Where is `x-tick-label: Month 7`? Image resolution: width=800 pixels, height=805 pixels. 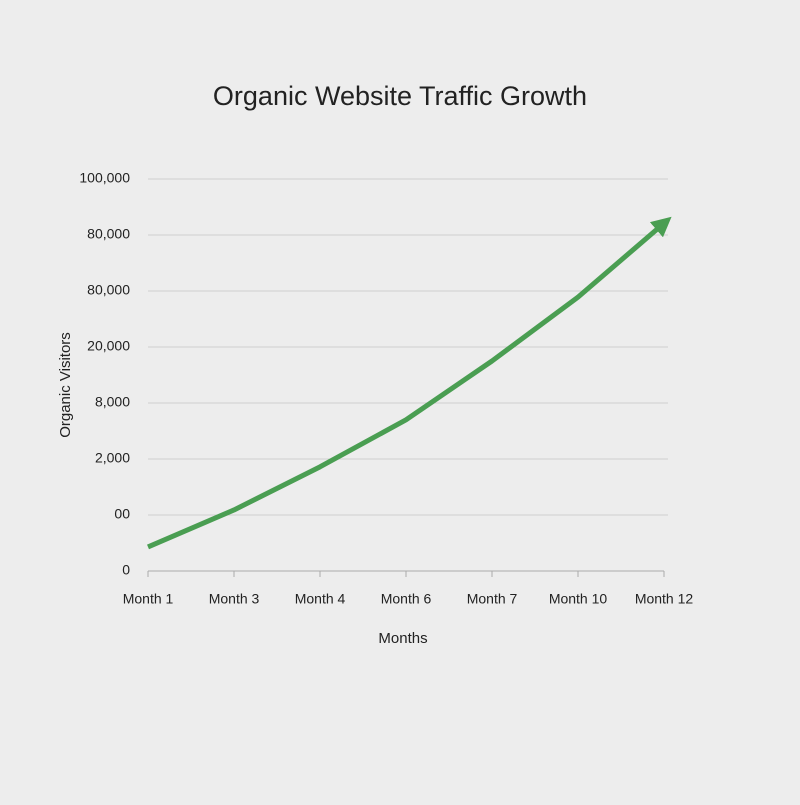 x-tick-label: Month 7 is located at coordinates (492, 599).